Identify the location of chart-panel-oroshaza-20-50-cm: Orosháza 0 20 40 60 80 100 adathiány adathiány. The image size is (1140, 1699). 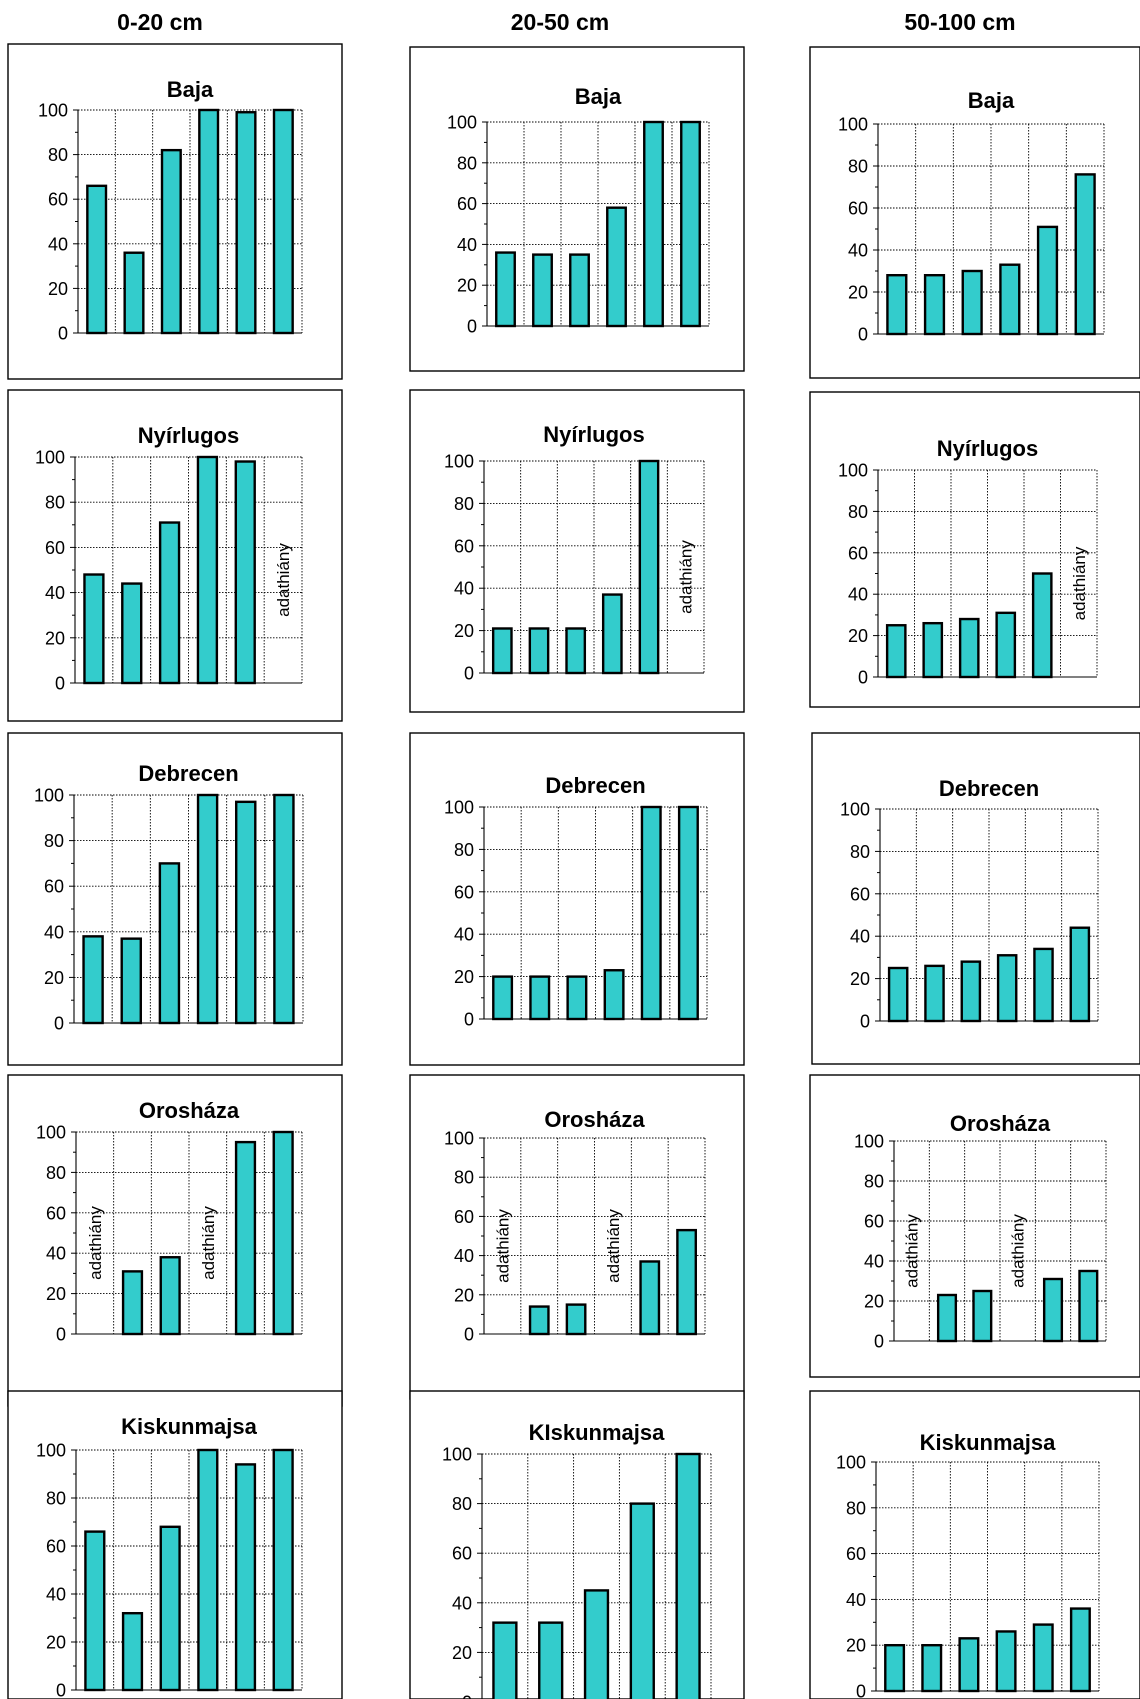
(577, 1237).